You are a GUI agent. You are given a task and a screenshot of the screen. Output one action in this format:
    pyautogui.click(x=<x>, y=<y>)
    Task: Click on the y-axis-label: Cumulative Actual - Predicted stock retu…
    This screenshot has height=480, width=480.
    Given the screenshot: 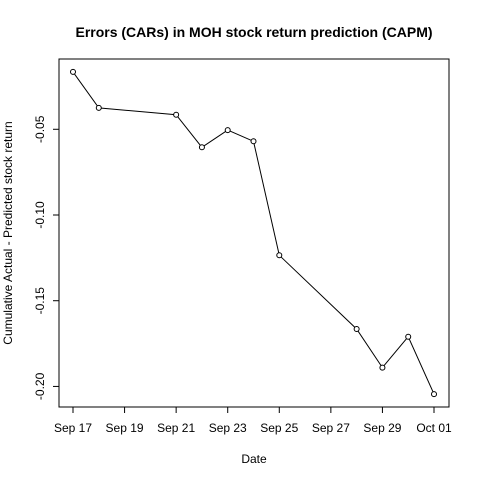 What is the action you would take?
    pyautogui.click(x=8, y=232)
    